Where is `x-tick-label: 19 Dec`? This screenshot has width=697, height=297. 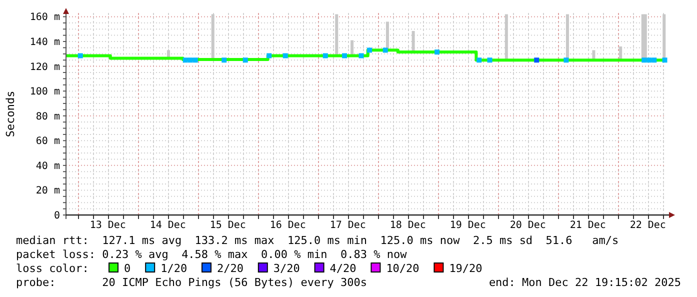 x-tick-label: 19 Dec is located at coordinates (468, 225).